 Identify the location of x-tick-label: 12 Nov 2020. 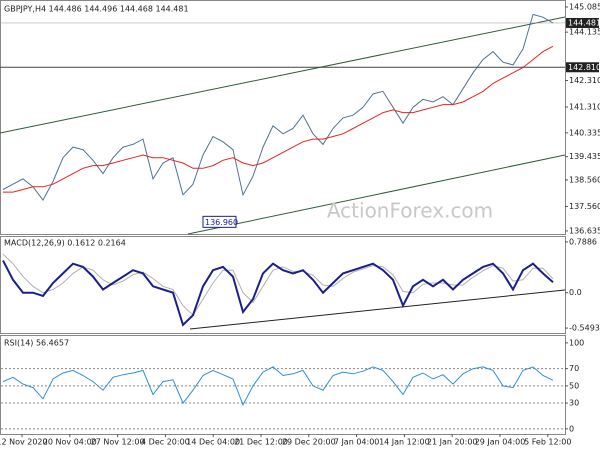
(24, 442).